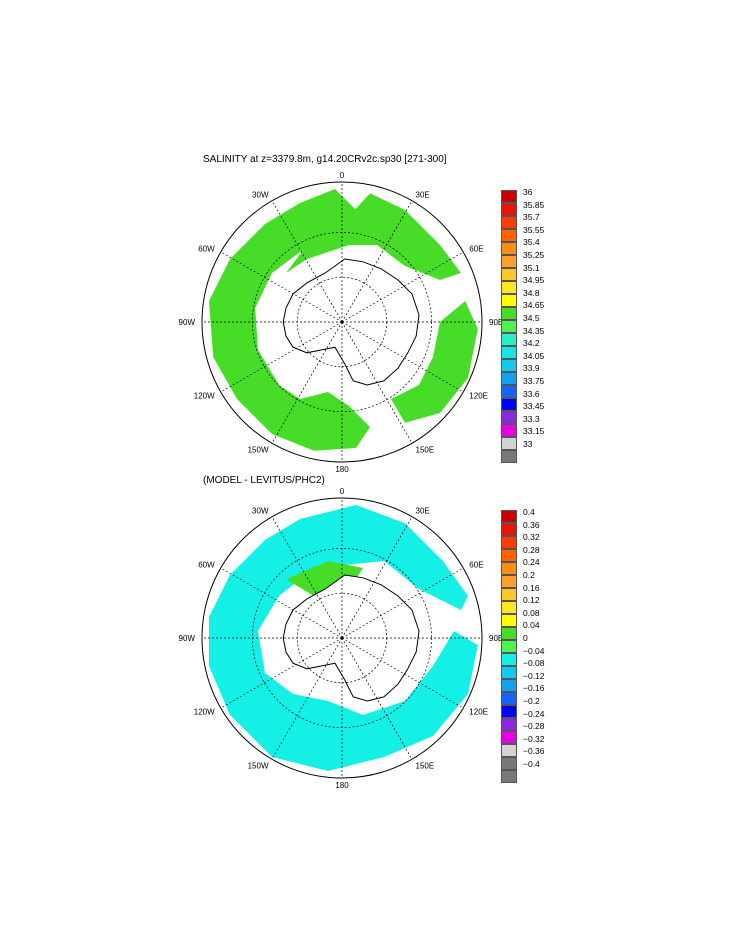 The image size is (733, 945). Describe the element at coordinates (531, 318) in the screenshot. I see `legend-value: 34.5` at that location.